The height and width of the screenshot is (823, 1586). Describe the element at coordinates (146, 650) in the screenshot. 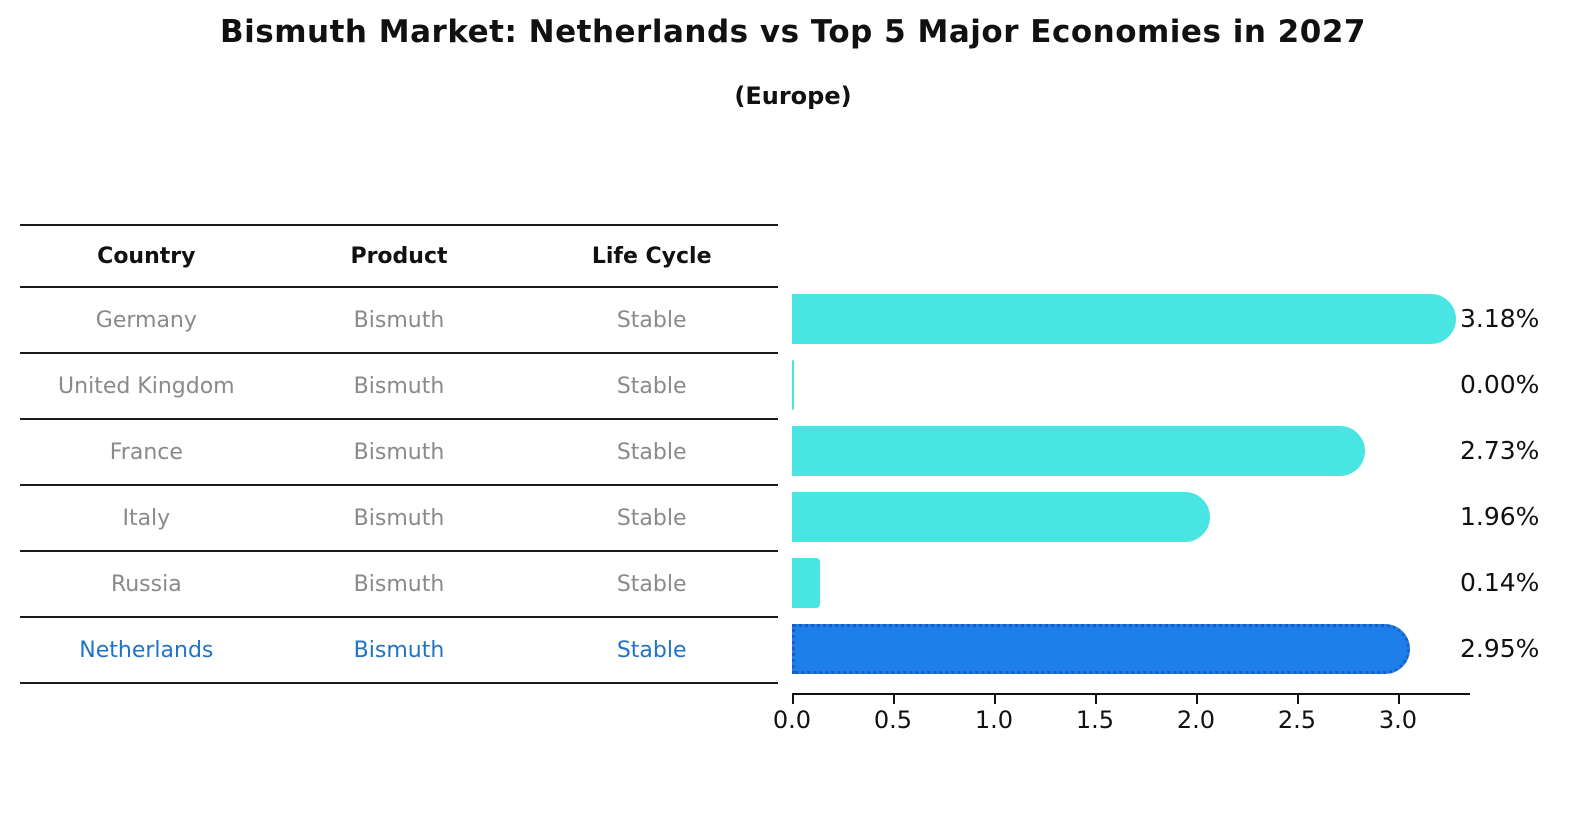

I see `country-cell: Netherlands` at that location.